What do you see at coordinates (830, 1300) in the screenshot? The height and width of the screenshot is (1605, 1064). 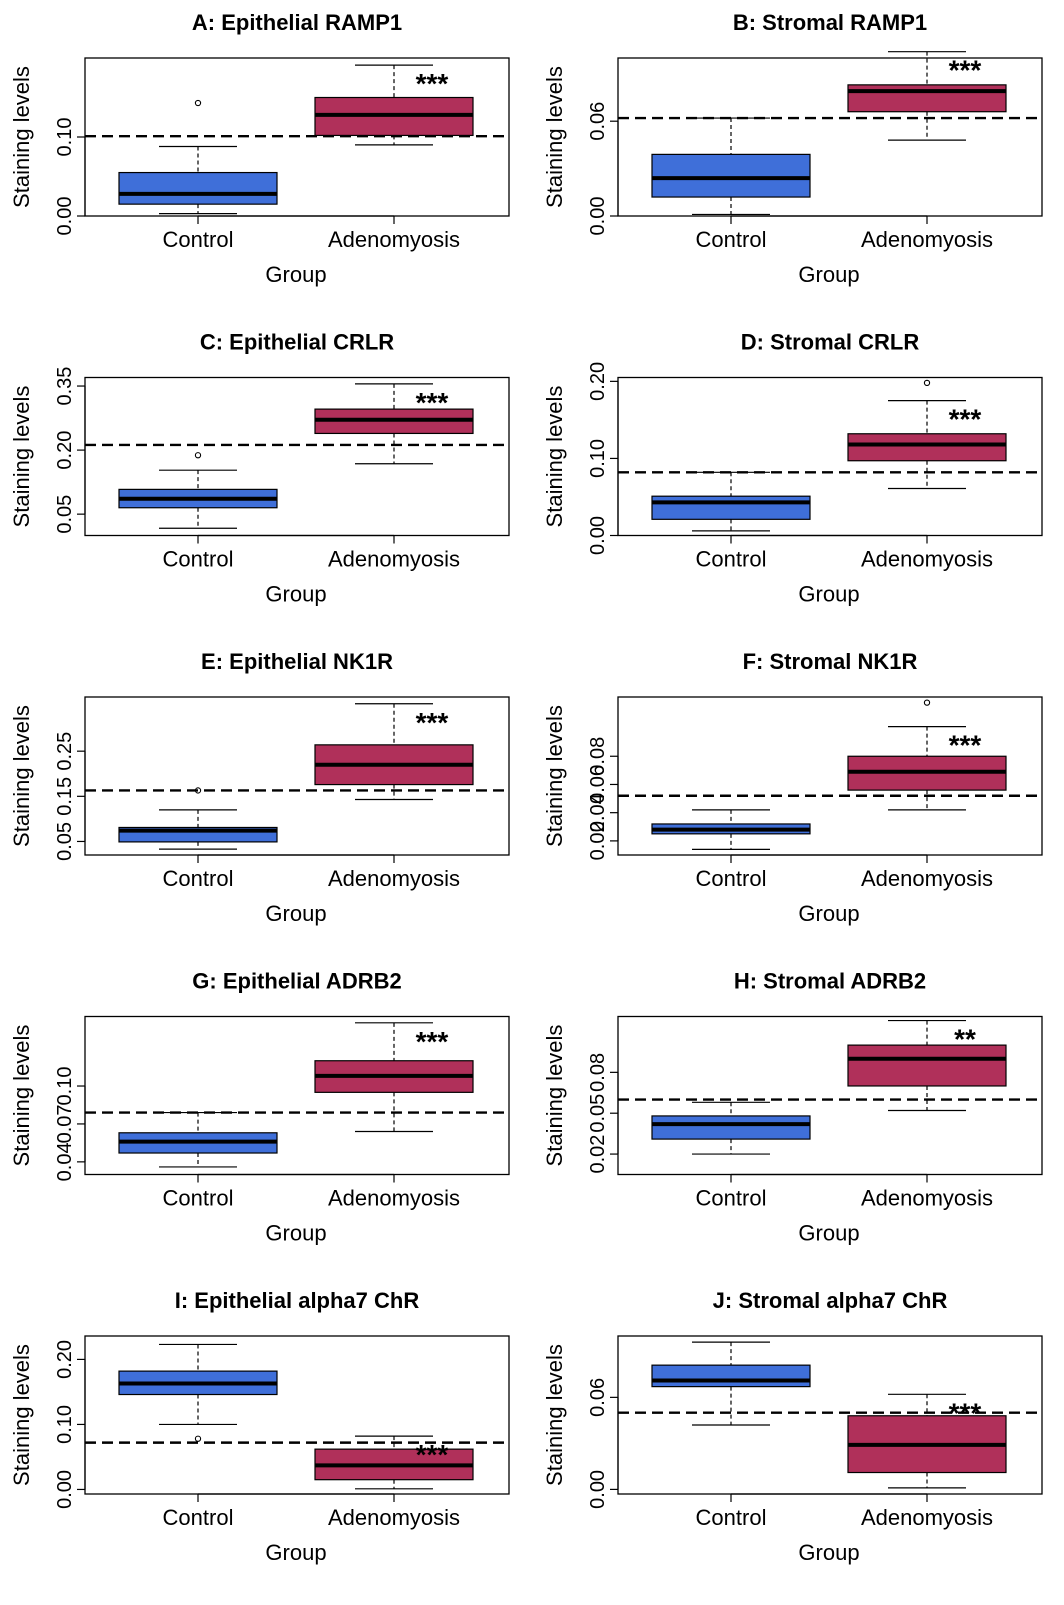 I see `chart-title: J: Stromal alpha7 ChR` at bounding box center [830, 1300].